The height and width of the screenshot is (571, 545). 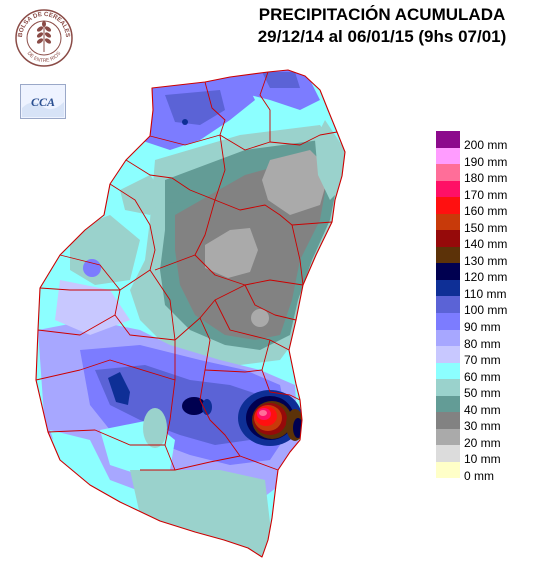 What do you see at coordinates (486, 211) in the screenshot?
I see `legend-label: 160 mm` at bounding box center [486, 211].